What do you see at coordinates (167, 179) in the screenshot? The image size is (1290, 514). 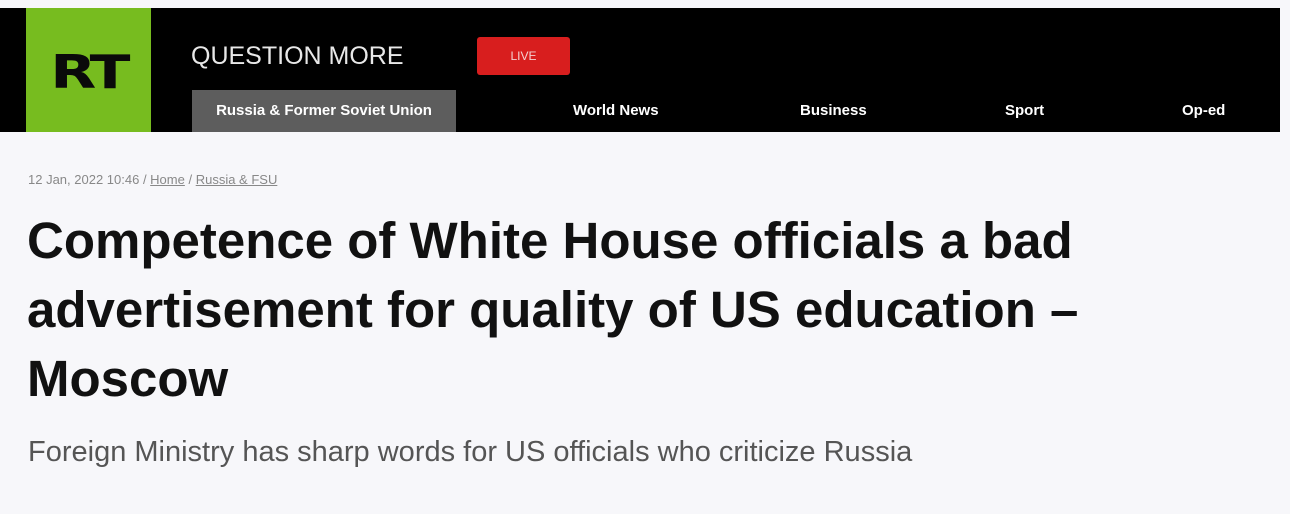 I see `breadcrumb-home: Home` at bounding box center [167, 179].